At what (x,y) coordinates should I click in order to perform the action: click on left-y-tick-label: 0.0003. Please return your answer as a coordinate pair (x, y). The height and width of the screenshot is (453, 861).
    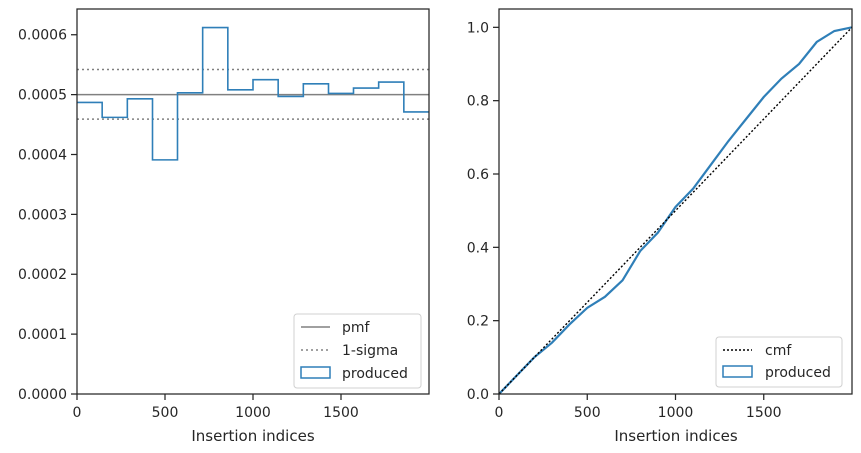
    Looking at the image, I should click on (42, 215).